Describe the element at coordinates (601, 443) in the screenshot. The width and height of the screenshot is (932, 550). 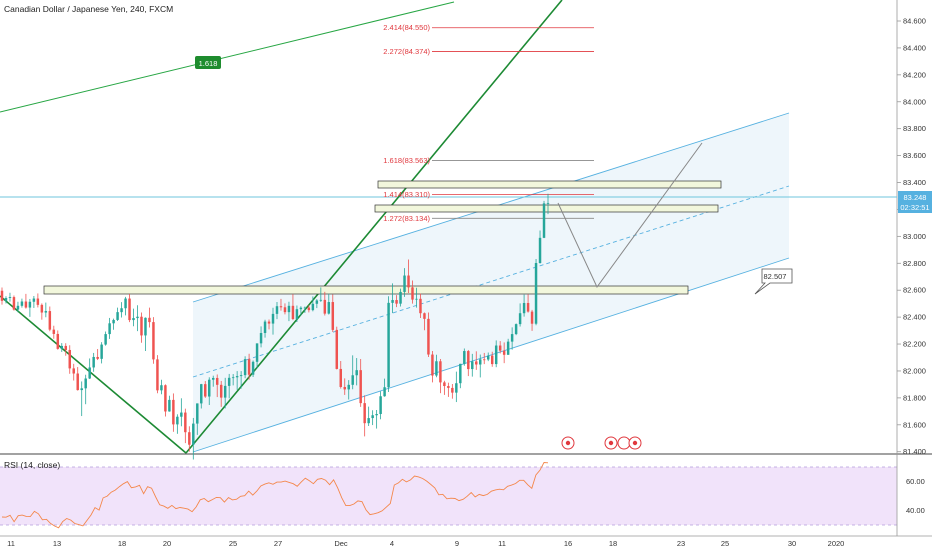
I see `event-markers` at that location.